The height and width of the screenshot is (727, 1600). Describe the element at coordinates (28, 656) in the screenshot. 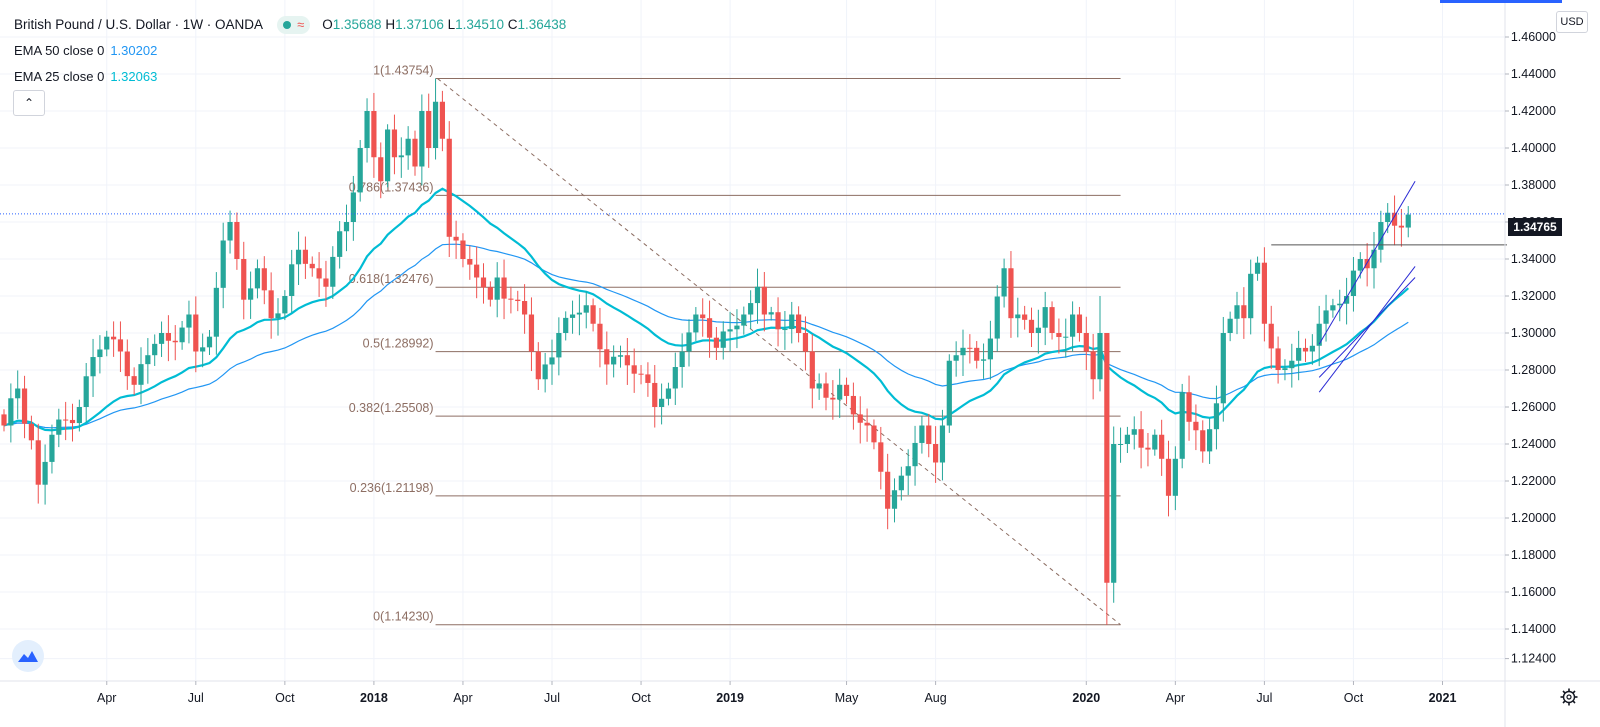

I see `tradingview-logo-icon` at that location.